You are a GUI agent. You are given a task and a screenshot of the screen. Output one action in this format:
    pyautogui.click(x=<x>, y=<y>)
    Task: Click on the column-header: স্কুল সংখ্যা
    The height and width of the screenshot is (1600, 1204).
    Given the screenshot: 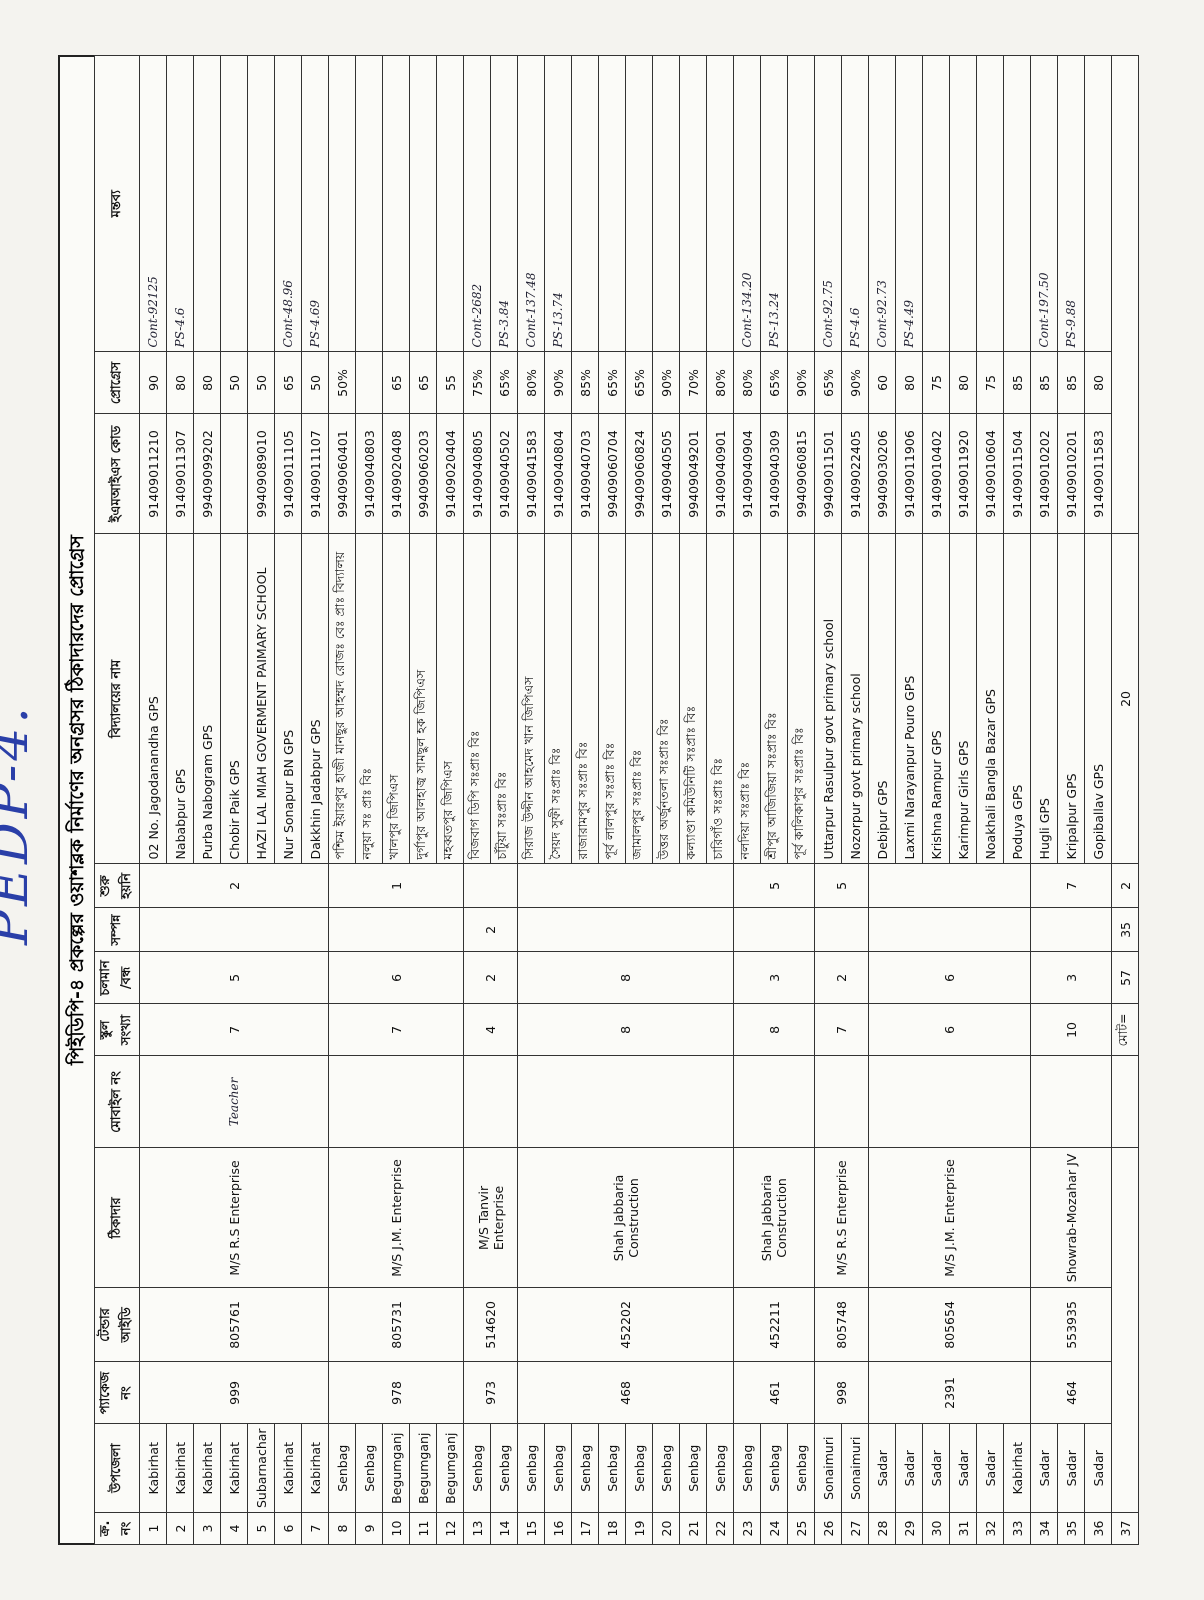 What is the action you would take?
    pyautogui.click(x=117, y=1029)
    